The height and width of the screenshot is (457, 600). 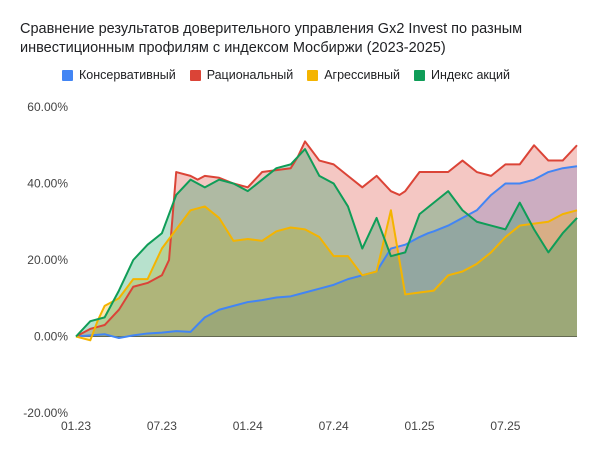 What do you see at coordinates (76, 426) in the screenshot?
I see `x-tick-label: 01.23` at bounding box center [76, 426].